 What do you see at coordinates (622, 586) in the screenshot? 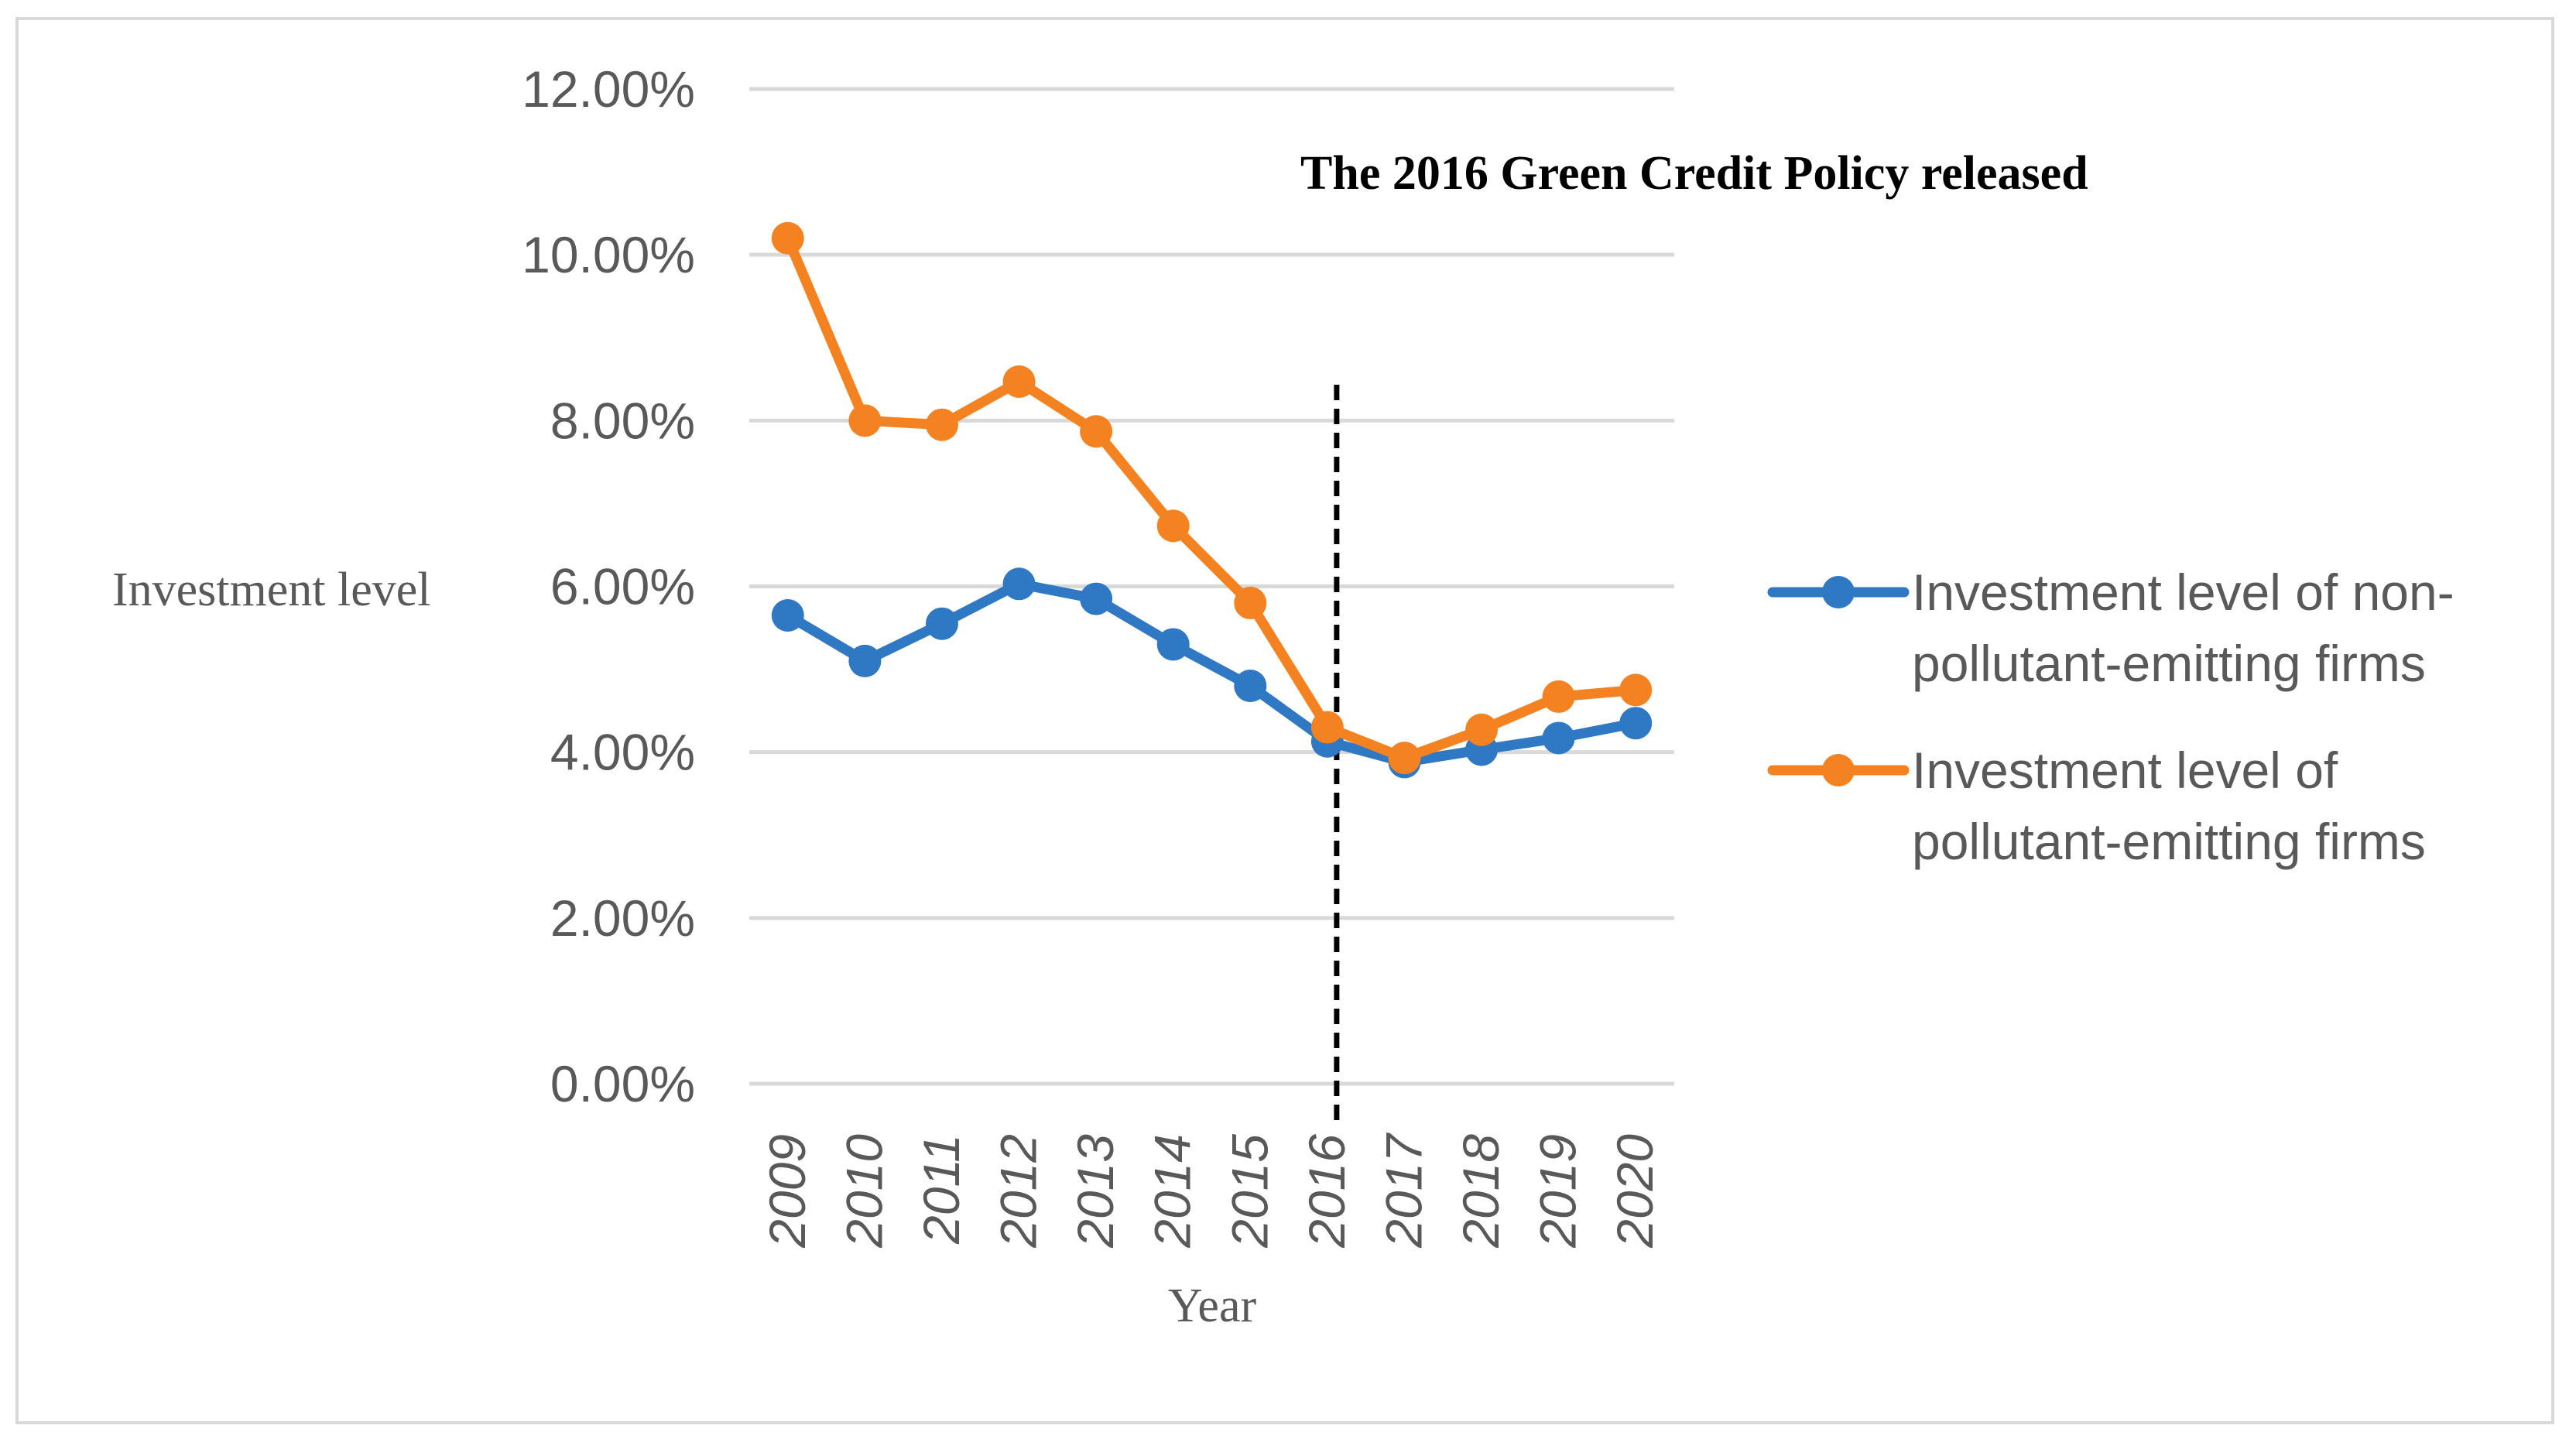
I see `y-tick-label: 6.00%` at bounding box center [622, 586].